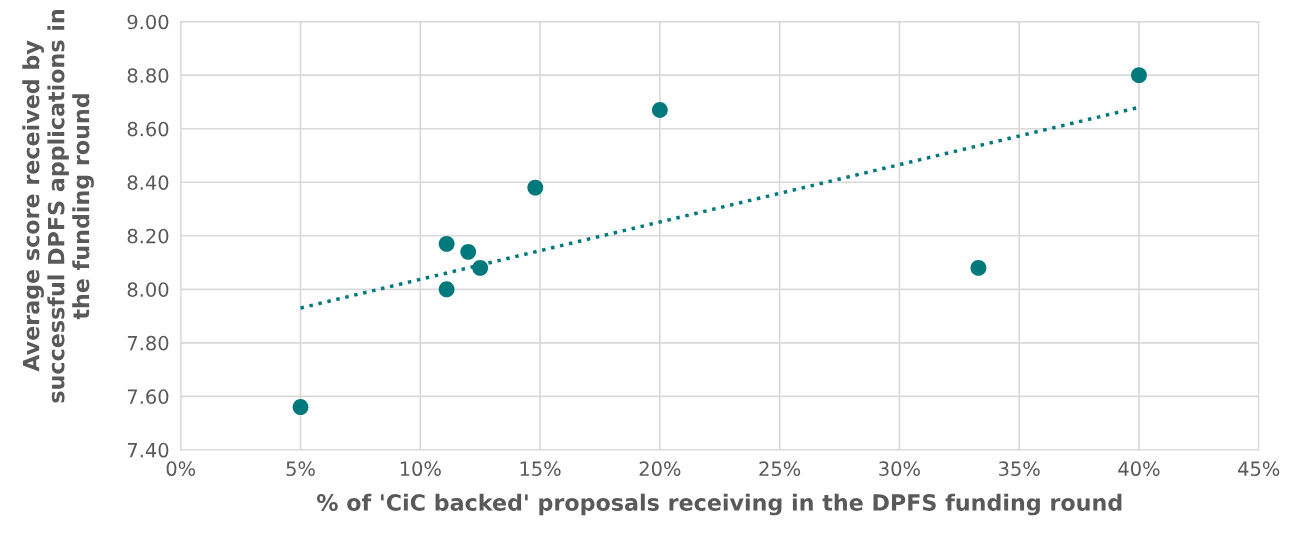 Image resolution: width=1291 pixels, height=542 pixels. What do you see at coordinates (181, 469) in the screenshot?
I see `x-tick-label: 0%` at bounding box center [181, 469].